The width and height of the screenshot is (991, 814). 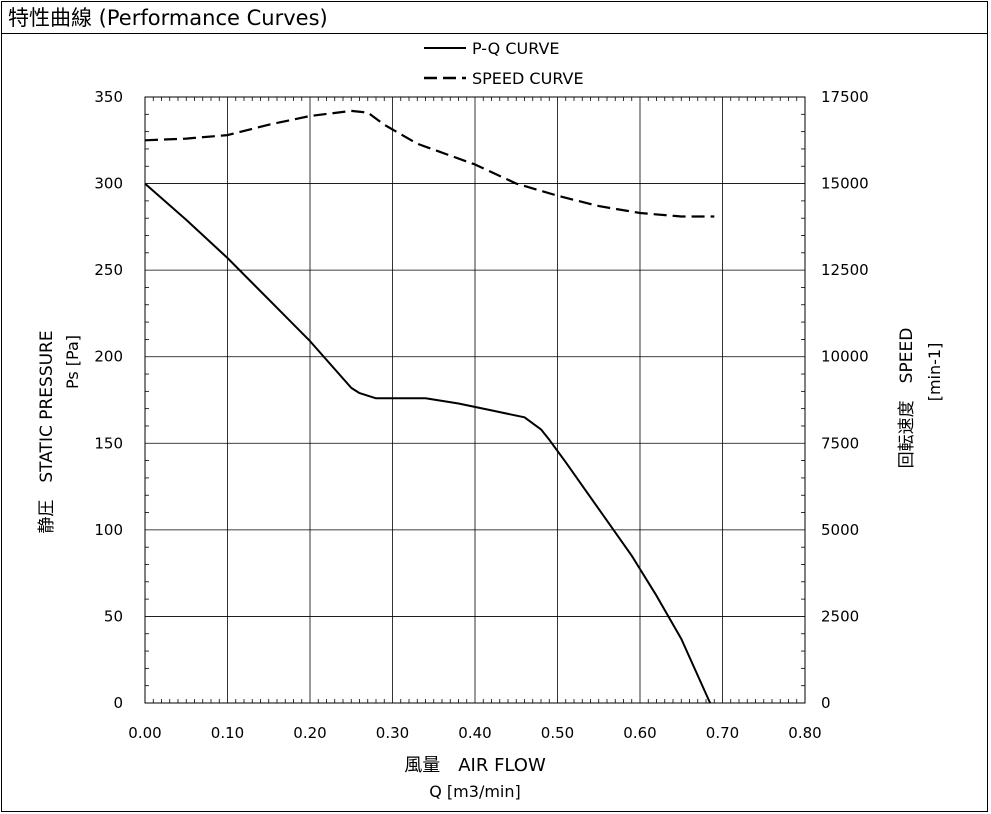 What do you see at coordinates (516, 48) in the screenshot?
I see `legend-pq-label: P-Q CURVE` at bounding box center [516, 48].